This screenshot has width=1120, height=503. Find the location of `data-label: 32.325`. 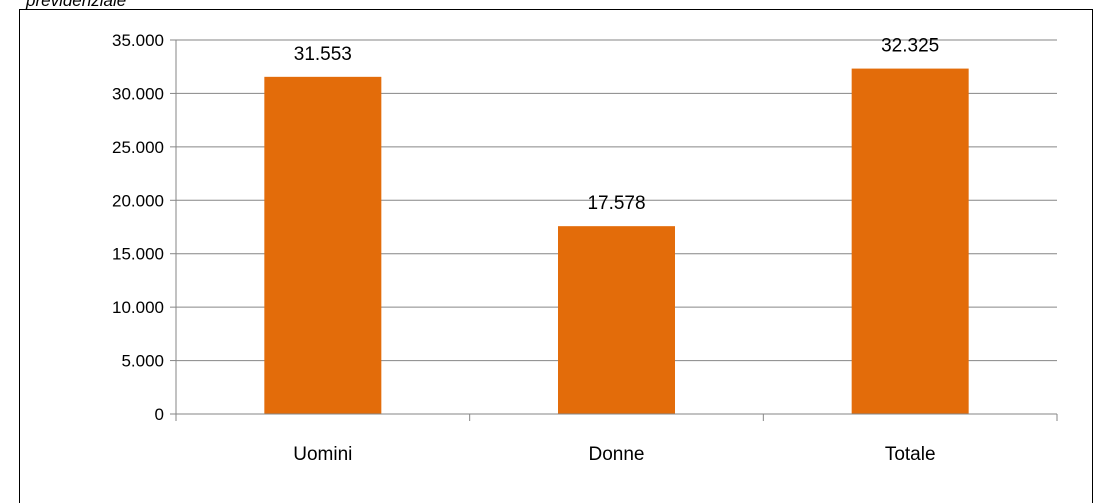

data-label: 32.325 is located at coordinates (910, 46).